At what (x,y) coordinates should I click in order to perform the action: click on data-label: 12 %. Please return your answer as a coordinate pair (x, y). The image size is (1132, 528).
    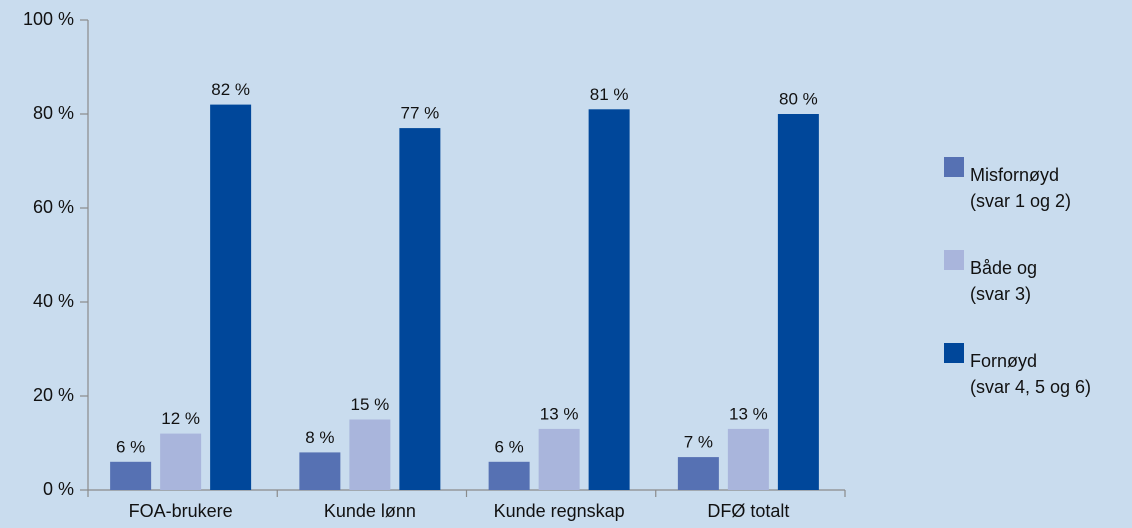
    Looking at the image, I should click on (180, 418).